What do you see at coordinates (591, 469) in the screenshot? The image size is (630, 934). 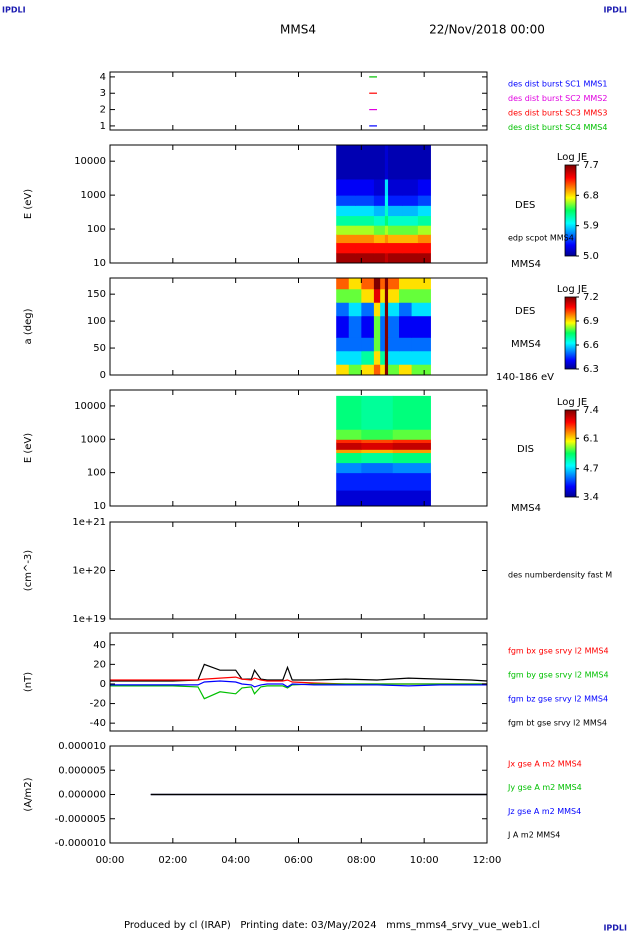 I see `colorbar-tick-label: 4.7` at bounding box center [591, 469].